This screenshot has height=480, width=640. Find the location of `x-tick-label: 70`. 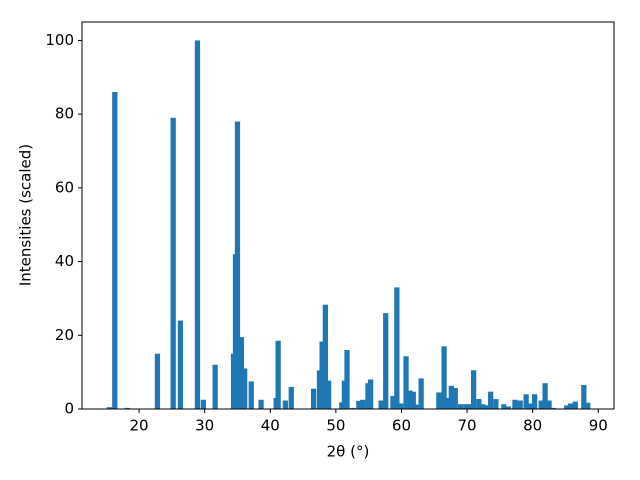

x-tick-label: 70 is located at coordinates (467, 426).